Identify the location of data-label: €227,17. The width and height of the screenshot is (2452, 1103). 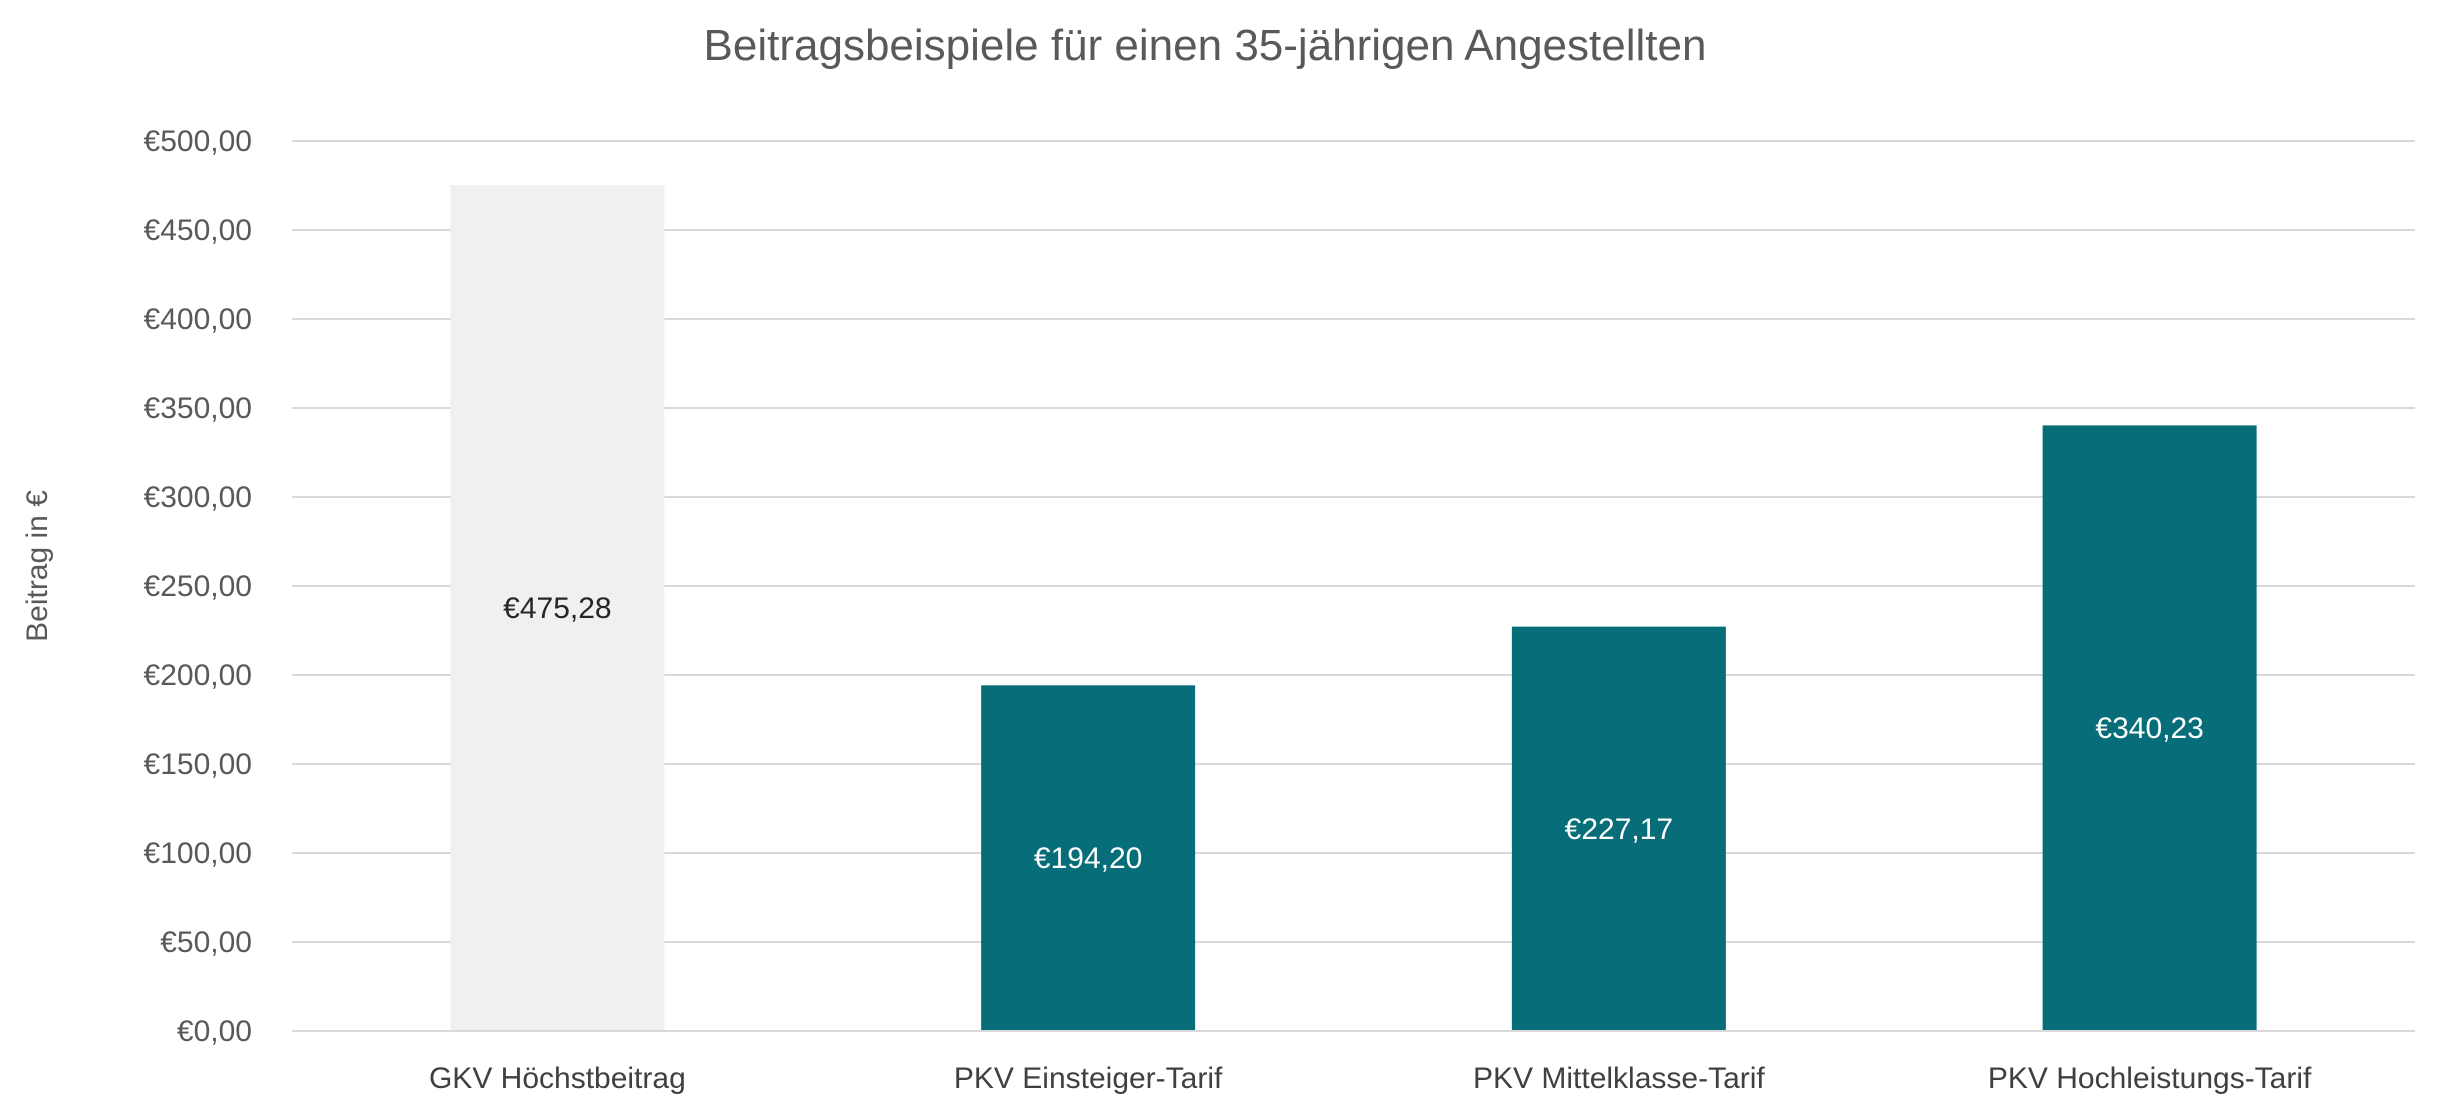
(1619, 829).